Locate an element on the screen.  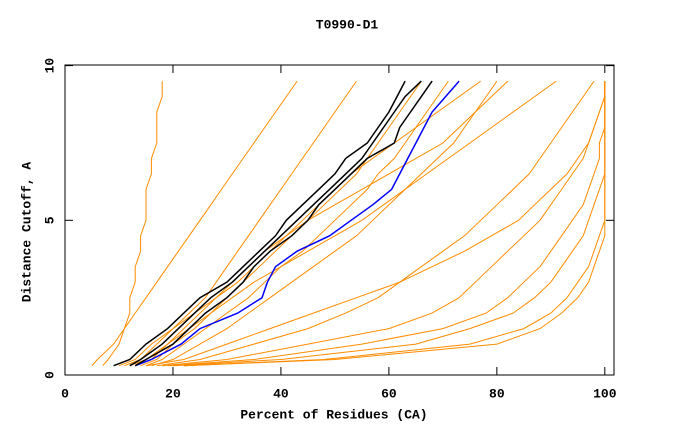
x-tick-label: 60 is located at coordinates (389, 393).